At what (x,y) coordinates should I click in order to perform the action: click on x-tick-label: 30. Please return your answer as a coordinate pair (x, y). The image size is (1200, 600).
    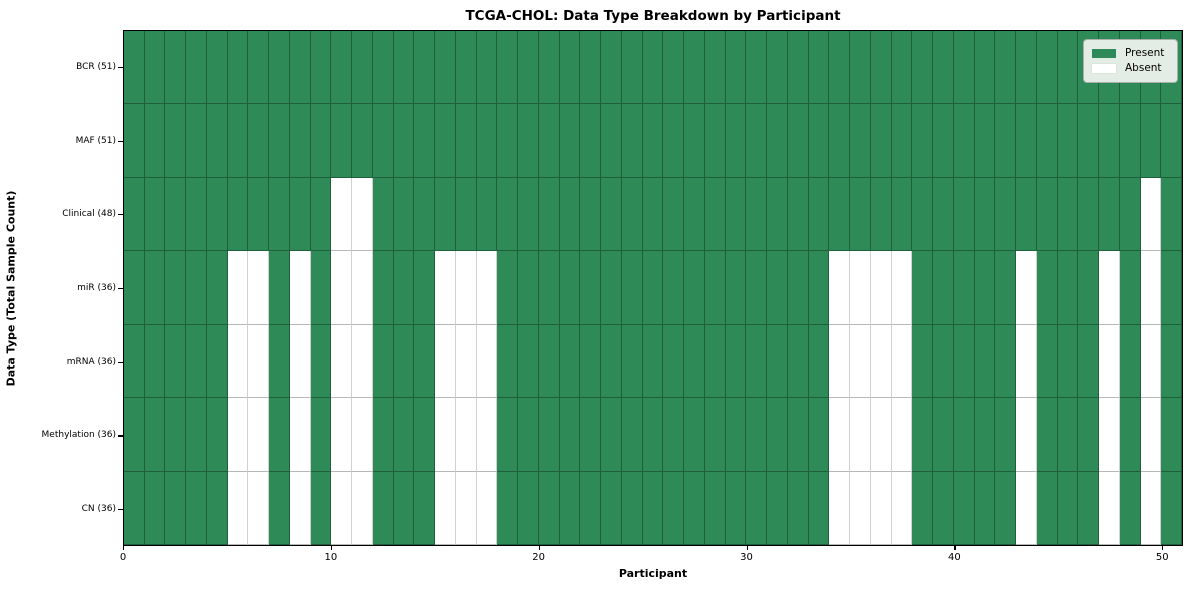
    Looking at the image, I should click on (746, 557).